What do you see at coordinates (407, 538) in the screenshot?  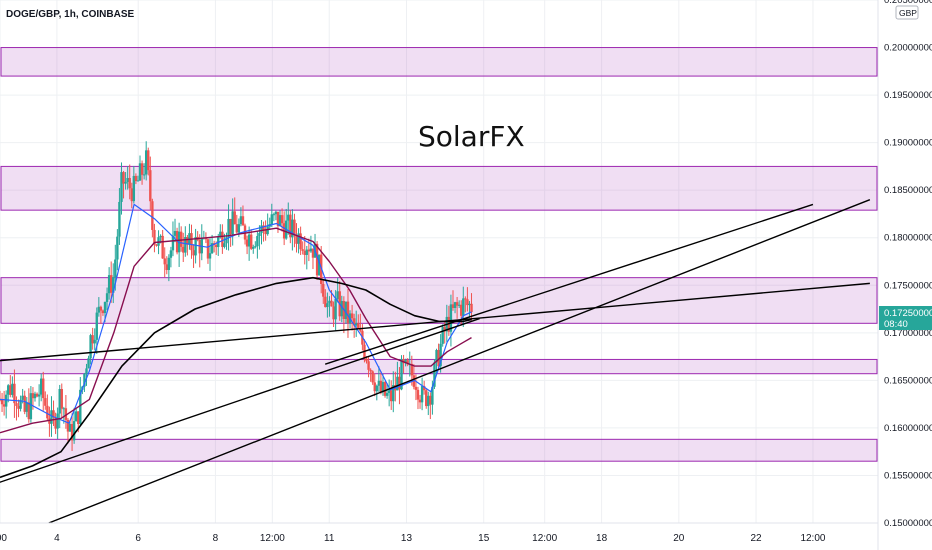 I see `time-tick-label: 13` at bounding box center [407, 538].